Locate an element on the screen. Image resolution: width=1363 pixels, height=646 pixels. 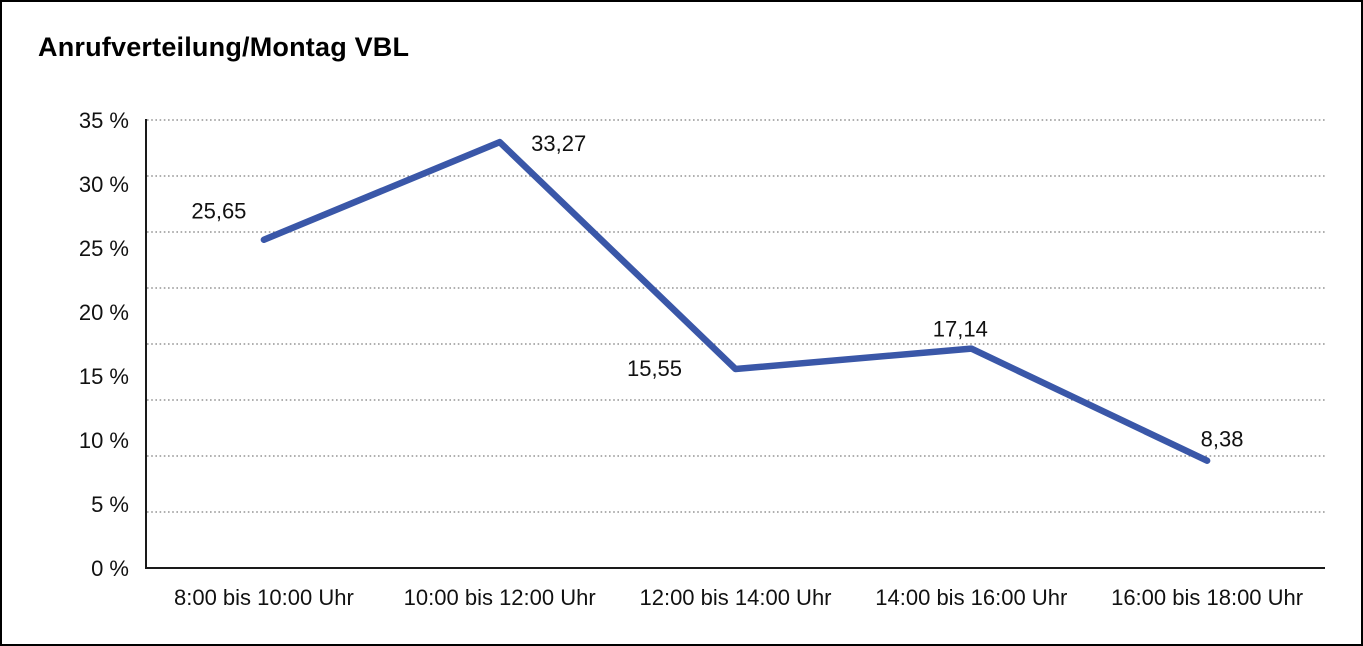
x-axis-tick-label: 8:00 bis 10:00 Uhr is located at coordinates (264, 597).